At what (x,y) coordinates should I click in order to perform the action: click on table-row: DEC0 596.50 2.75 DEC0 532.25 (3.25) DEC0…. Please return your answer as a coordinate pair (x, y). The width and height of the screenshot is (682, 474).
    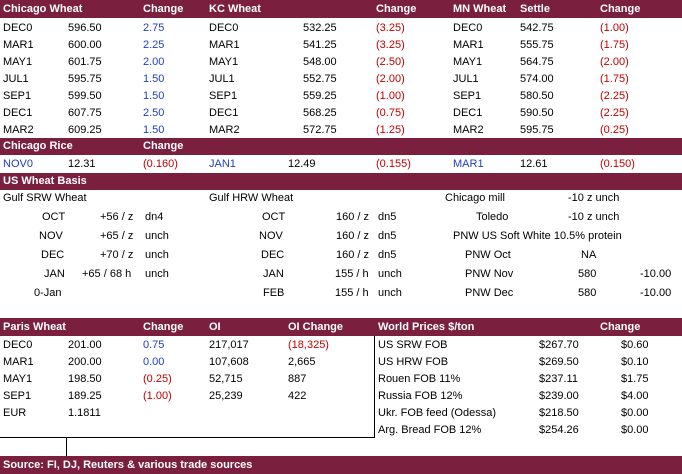
    Looking at the image, I should click on (341, 28).